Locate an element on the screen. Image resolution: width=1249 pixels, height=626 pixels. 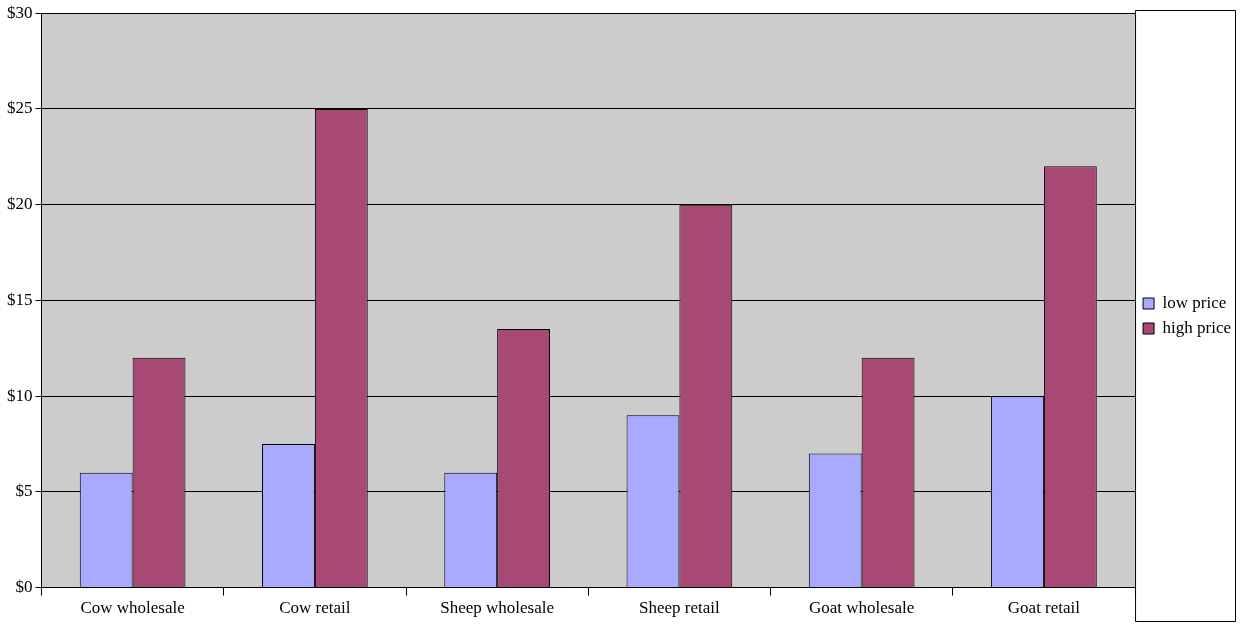
y-tick-label: $5 is located at coordinates (24, 491).